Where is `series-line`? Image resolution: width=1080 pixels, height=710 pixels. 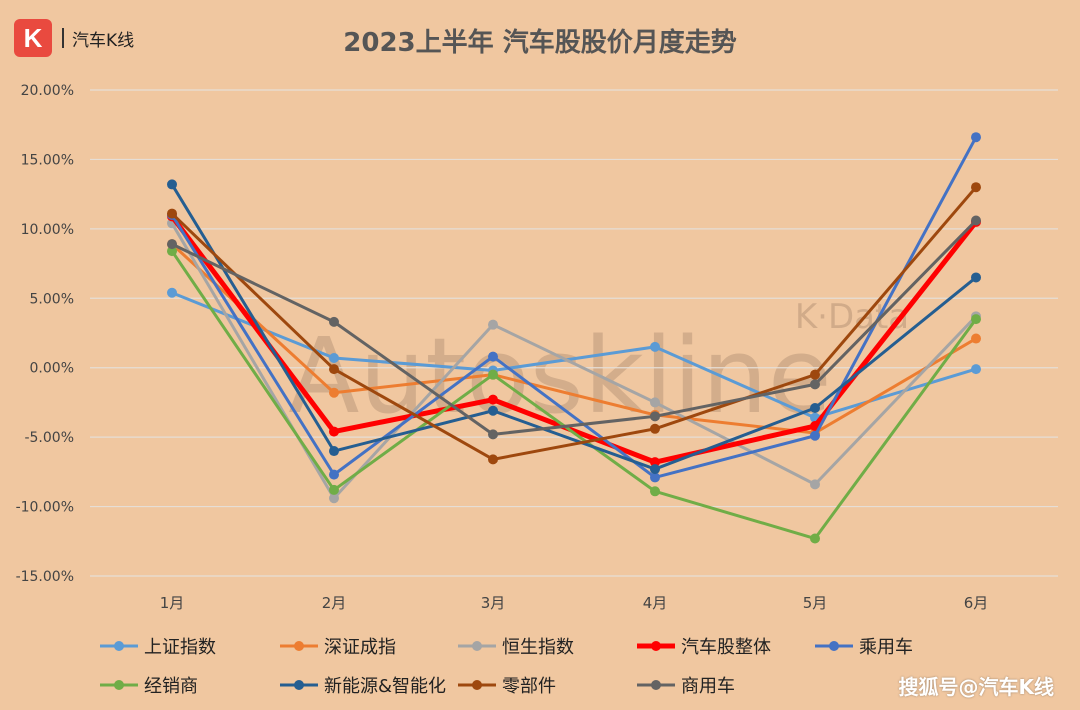 series-line is located at coordinates (574, 355).